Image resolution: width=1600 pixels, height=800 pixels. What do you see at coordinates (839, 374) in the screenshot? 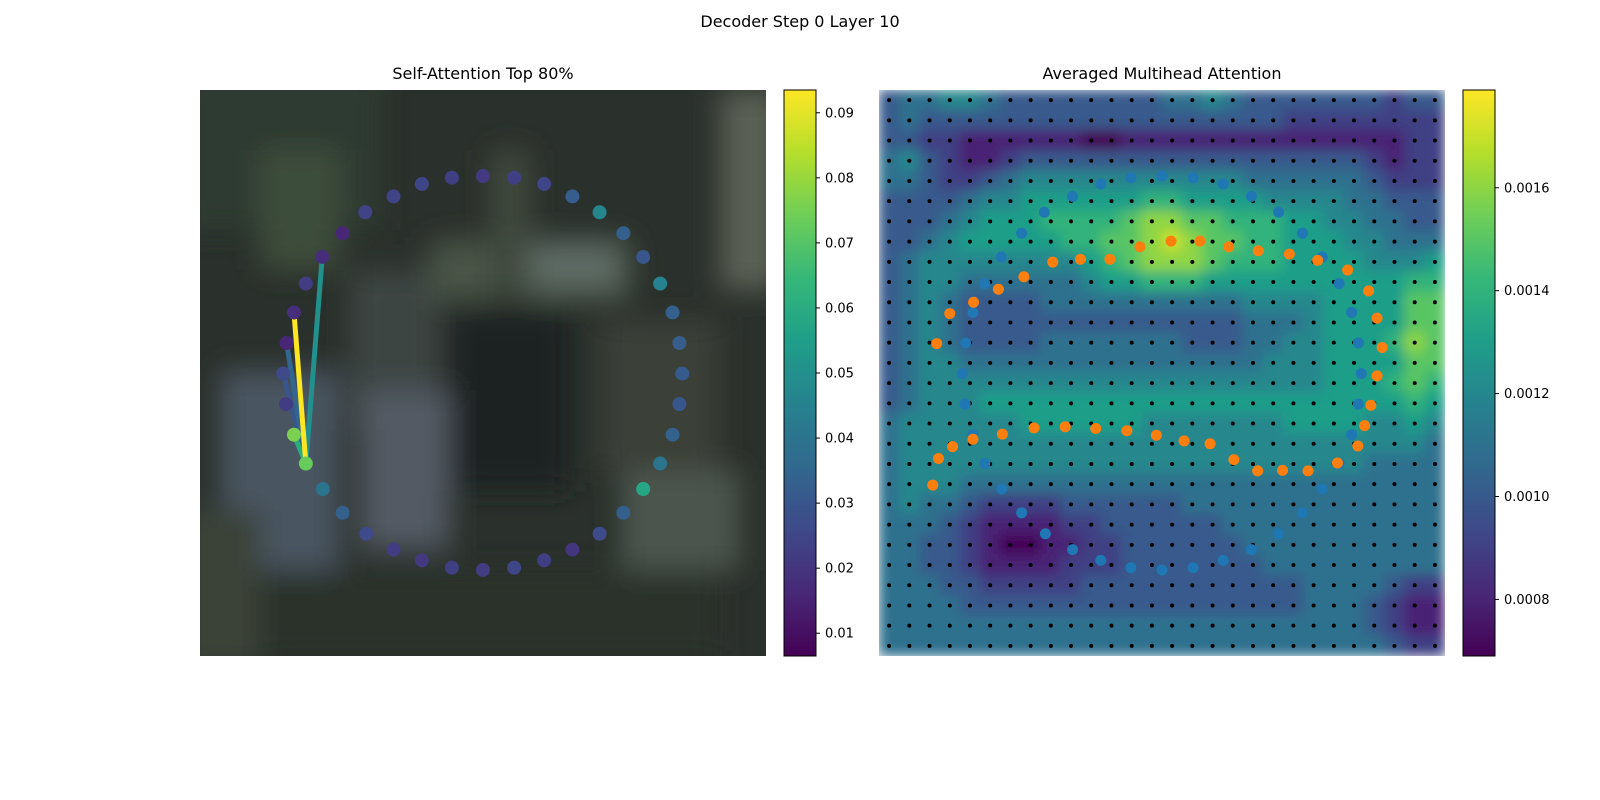
I see `colorbar-tick-label: 0.05` at bounding box center [839, 374].